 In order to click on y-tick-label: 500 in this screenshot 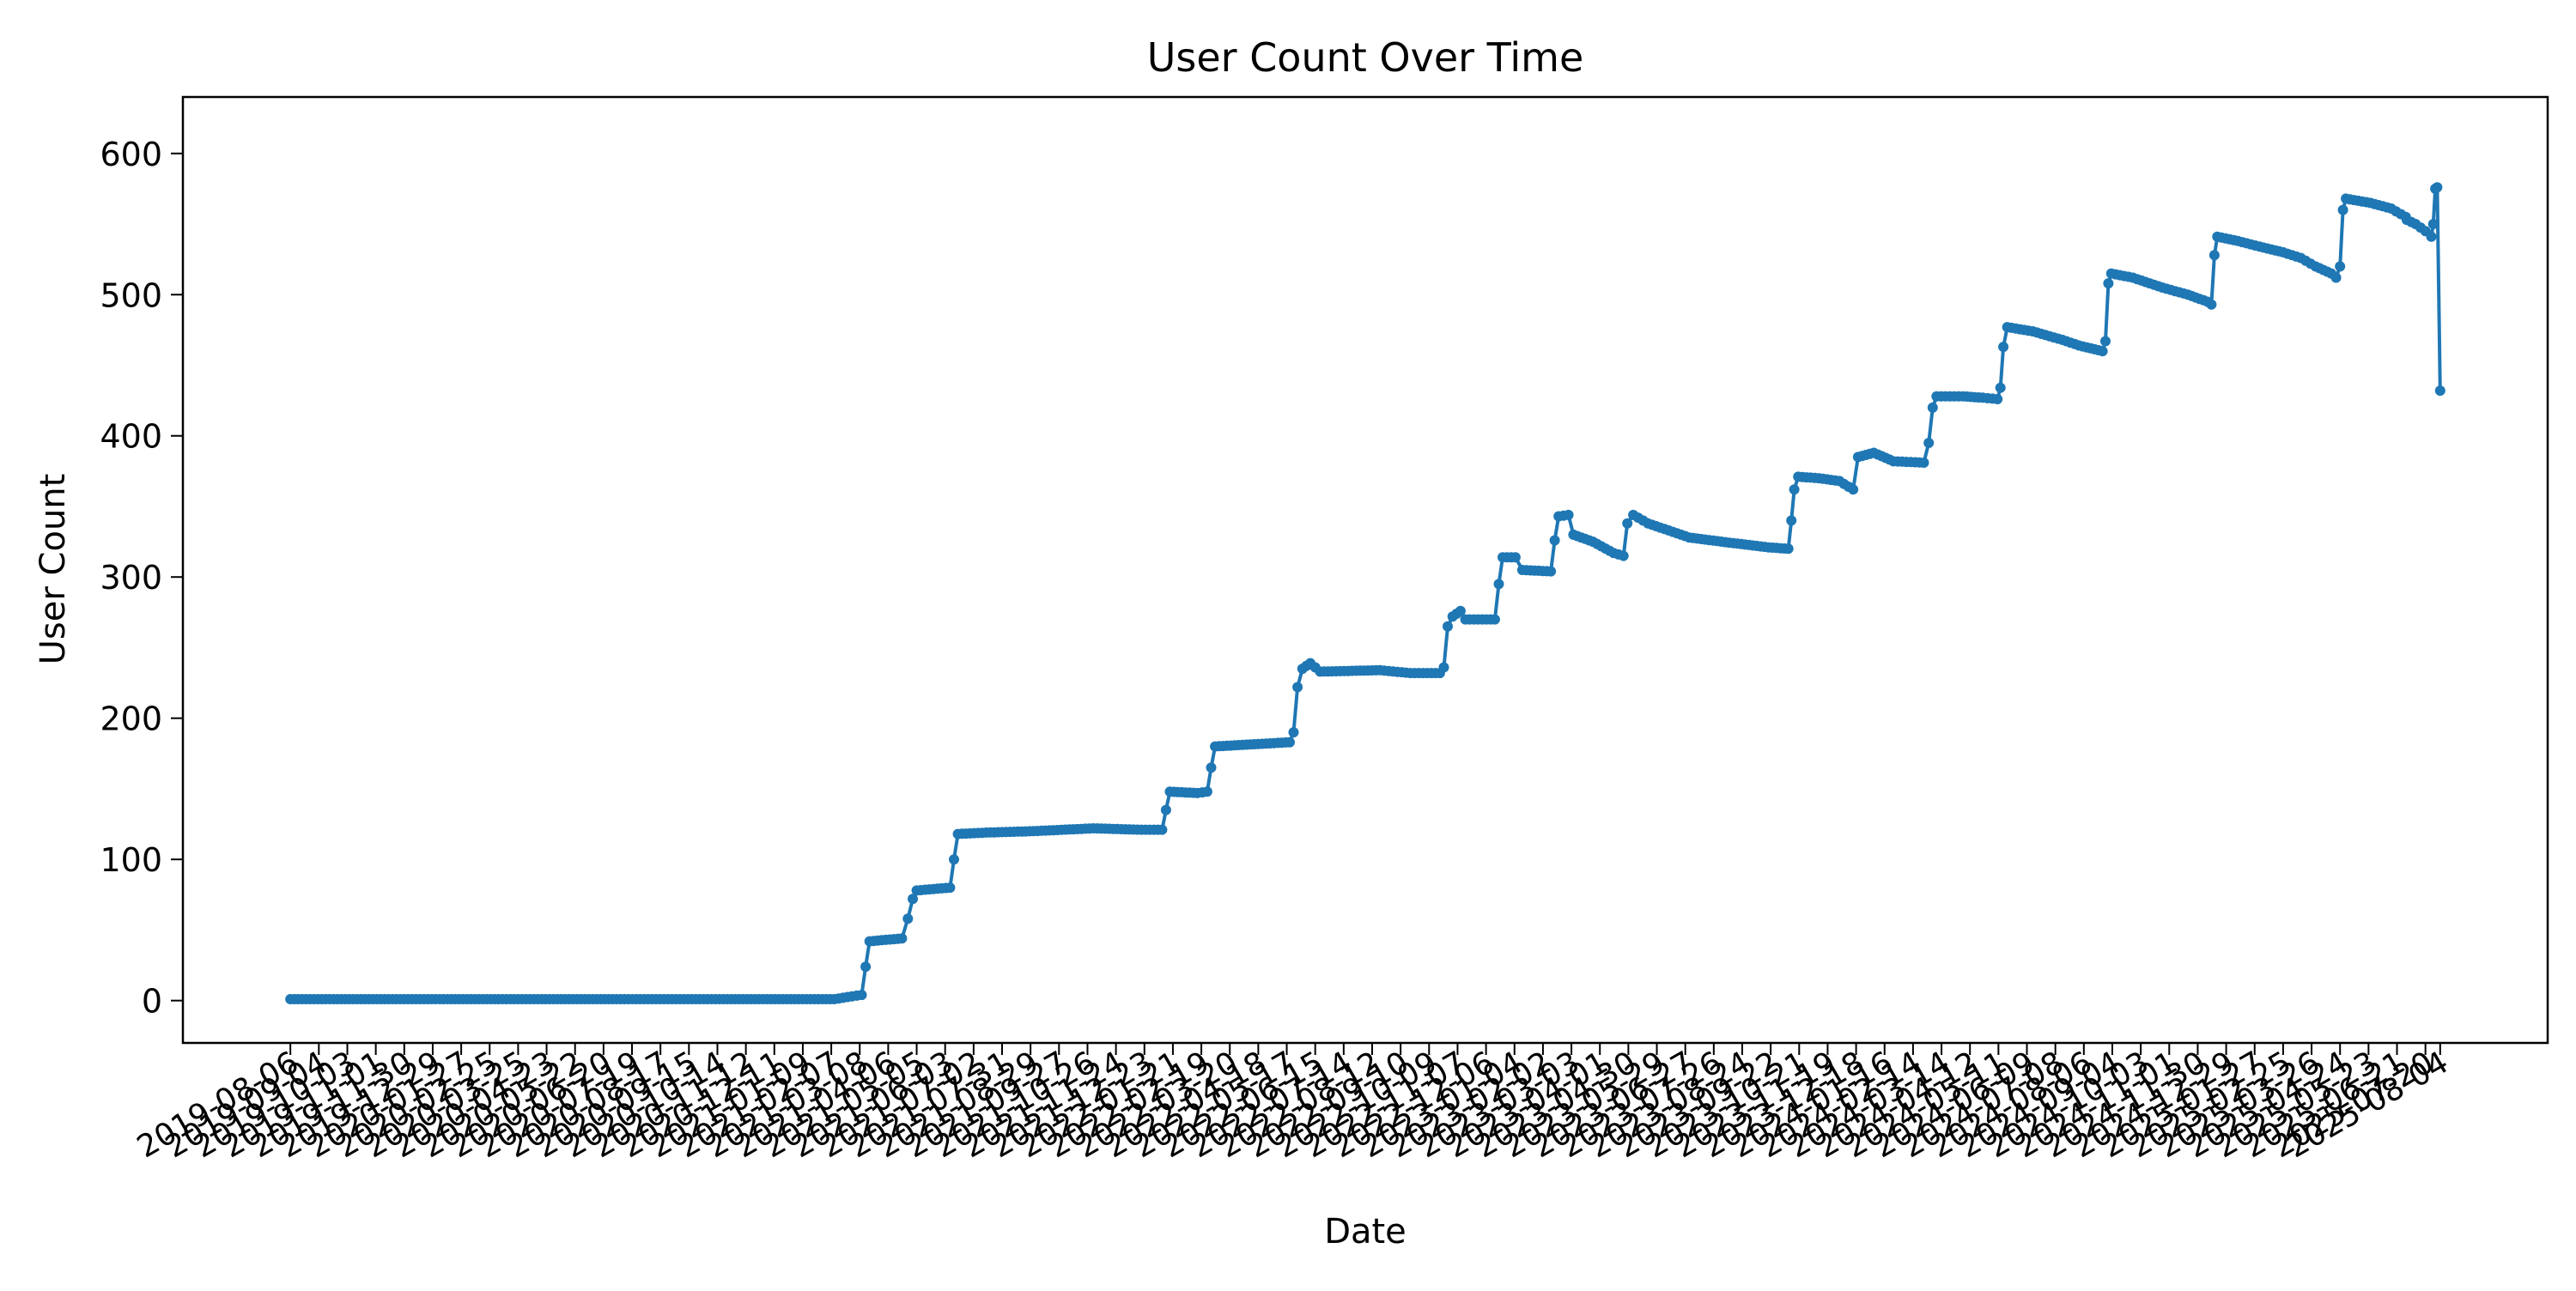, I will do `click(131, 295)`.